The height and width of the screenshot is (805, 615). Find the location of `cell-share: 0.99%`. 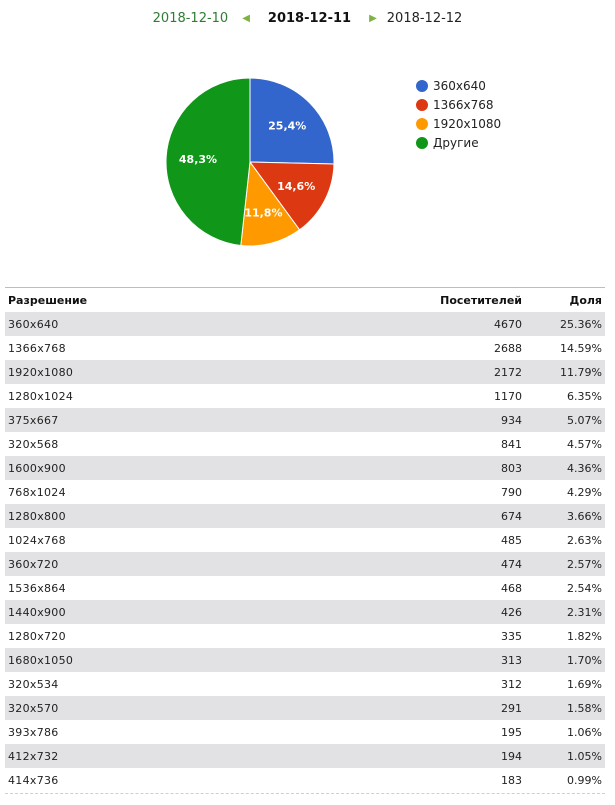

cell-share: 0.99% is located at coordinates (584, 780).